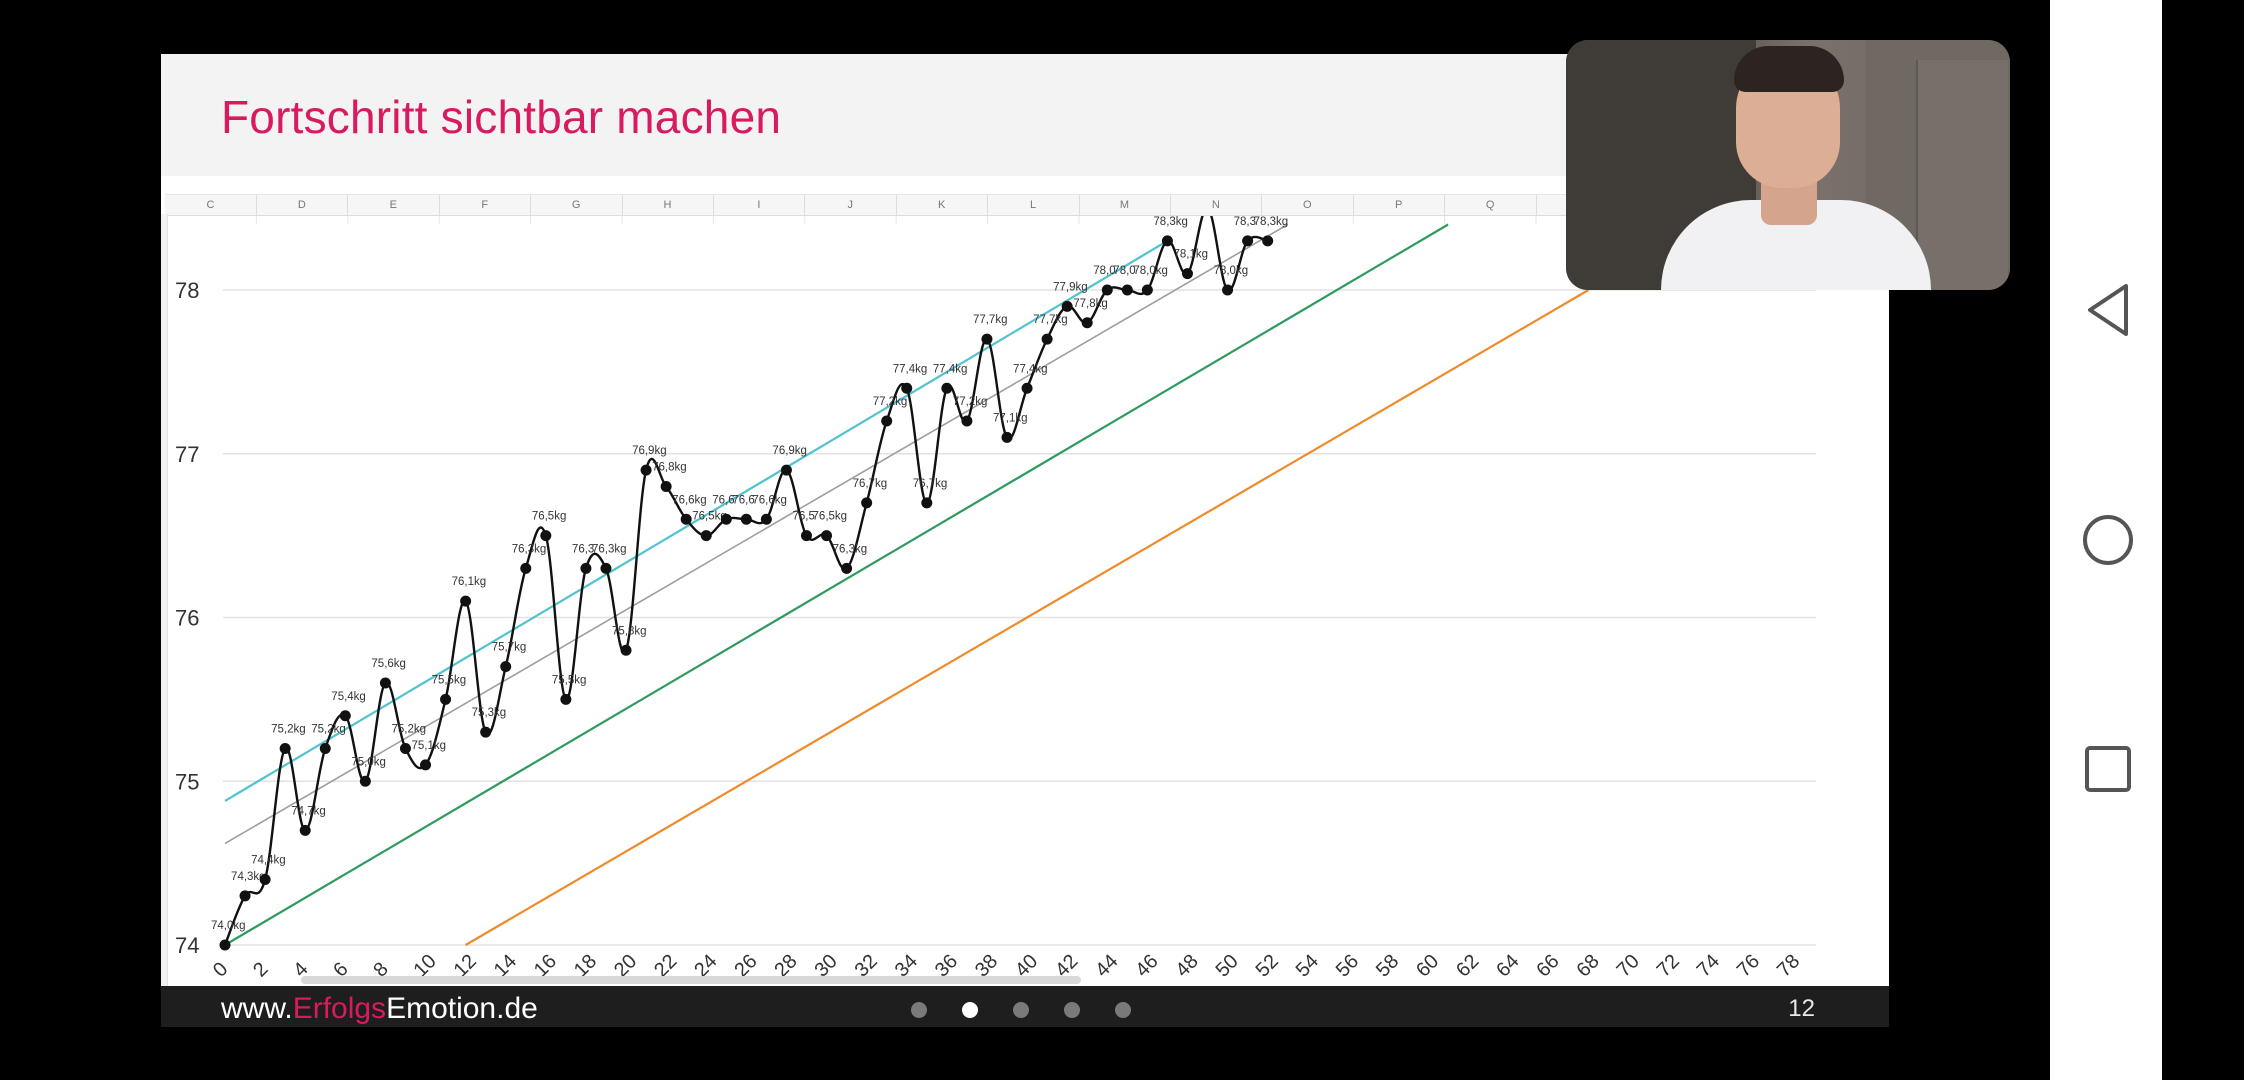 Image resolution: width=2244 pixels, height=1080 pixels. Describe the element at coordinates (1106, 965) in the screenshot. I see `x-tick-label: 44` at that location.